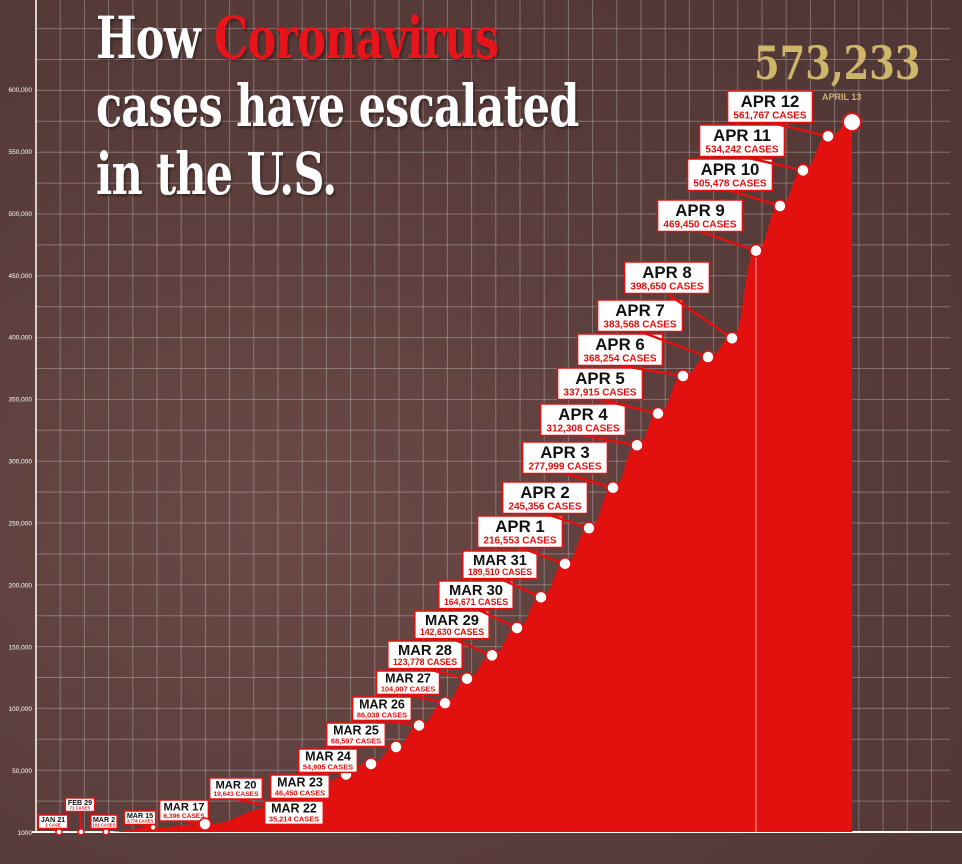 Image resolution: width=962 pixels, height=864 pixels. Describe the element at coordinates (583, 428) in the screenshot. I see `label-cases: 312,308 CASES` at that location.